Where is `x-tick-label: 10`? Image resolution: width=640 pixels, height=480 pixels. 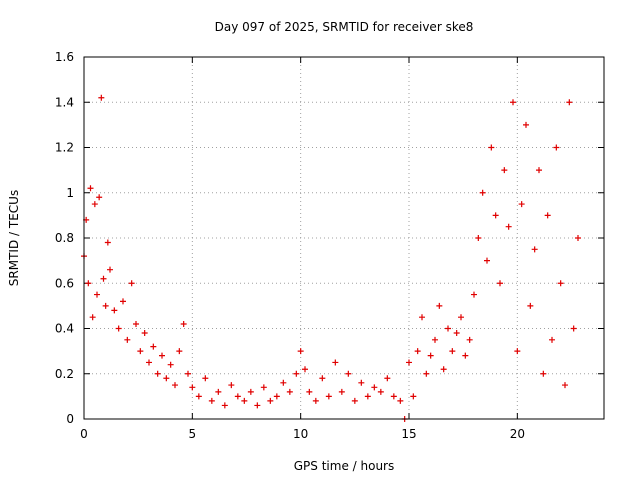
x-tick-label: 10 is located at coordinates (300, 434).